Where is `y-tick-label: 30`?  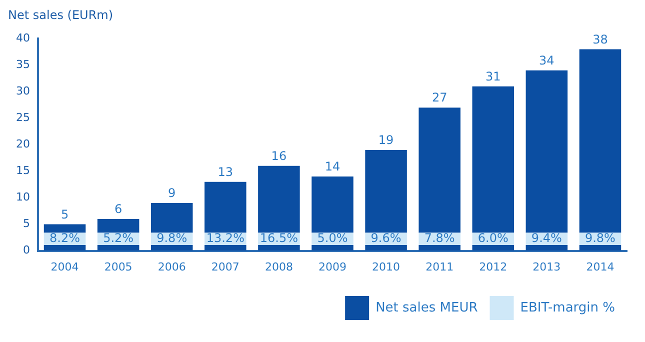
y-tick-label: 30 is located at coordinates (23, 91).